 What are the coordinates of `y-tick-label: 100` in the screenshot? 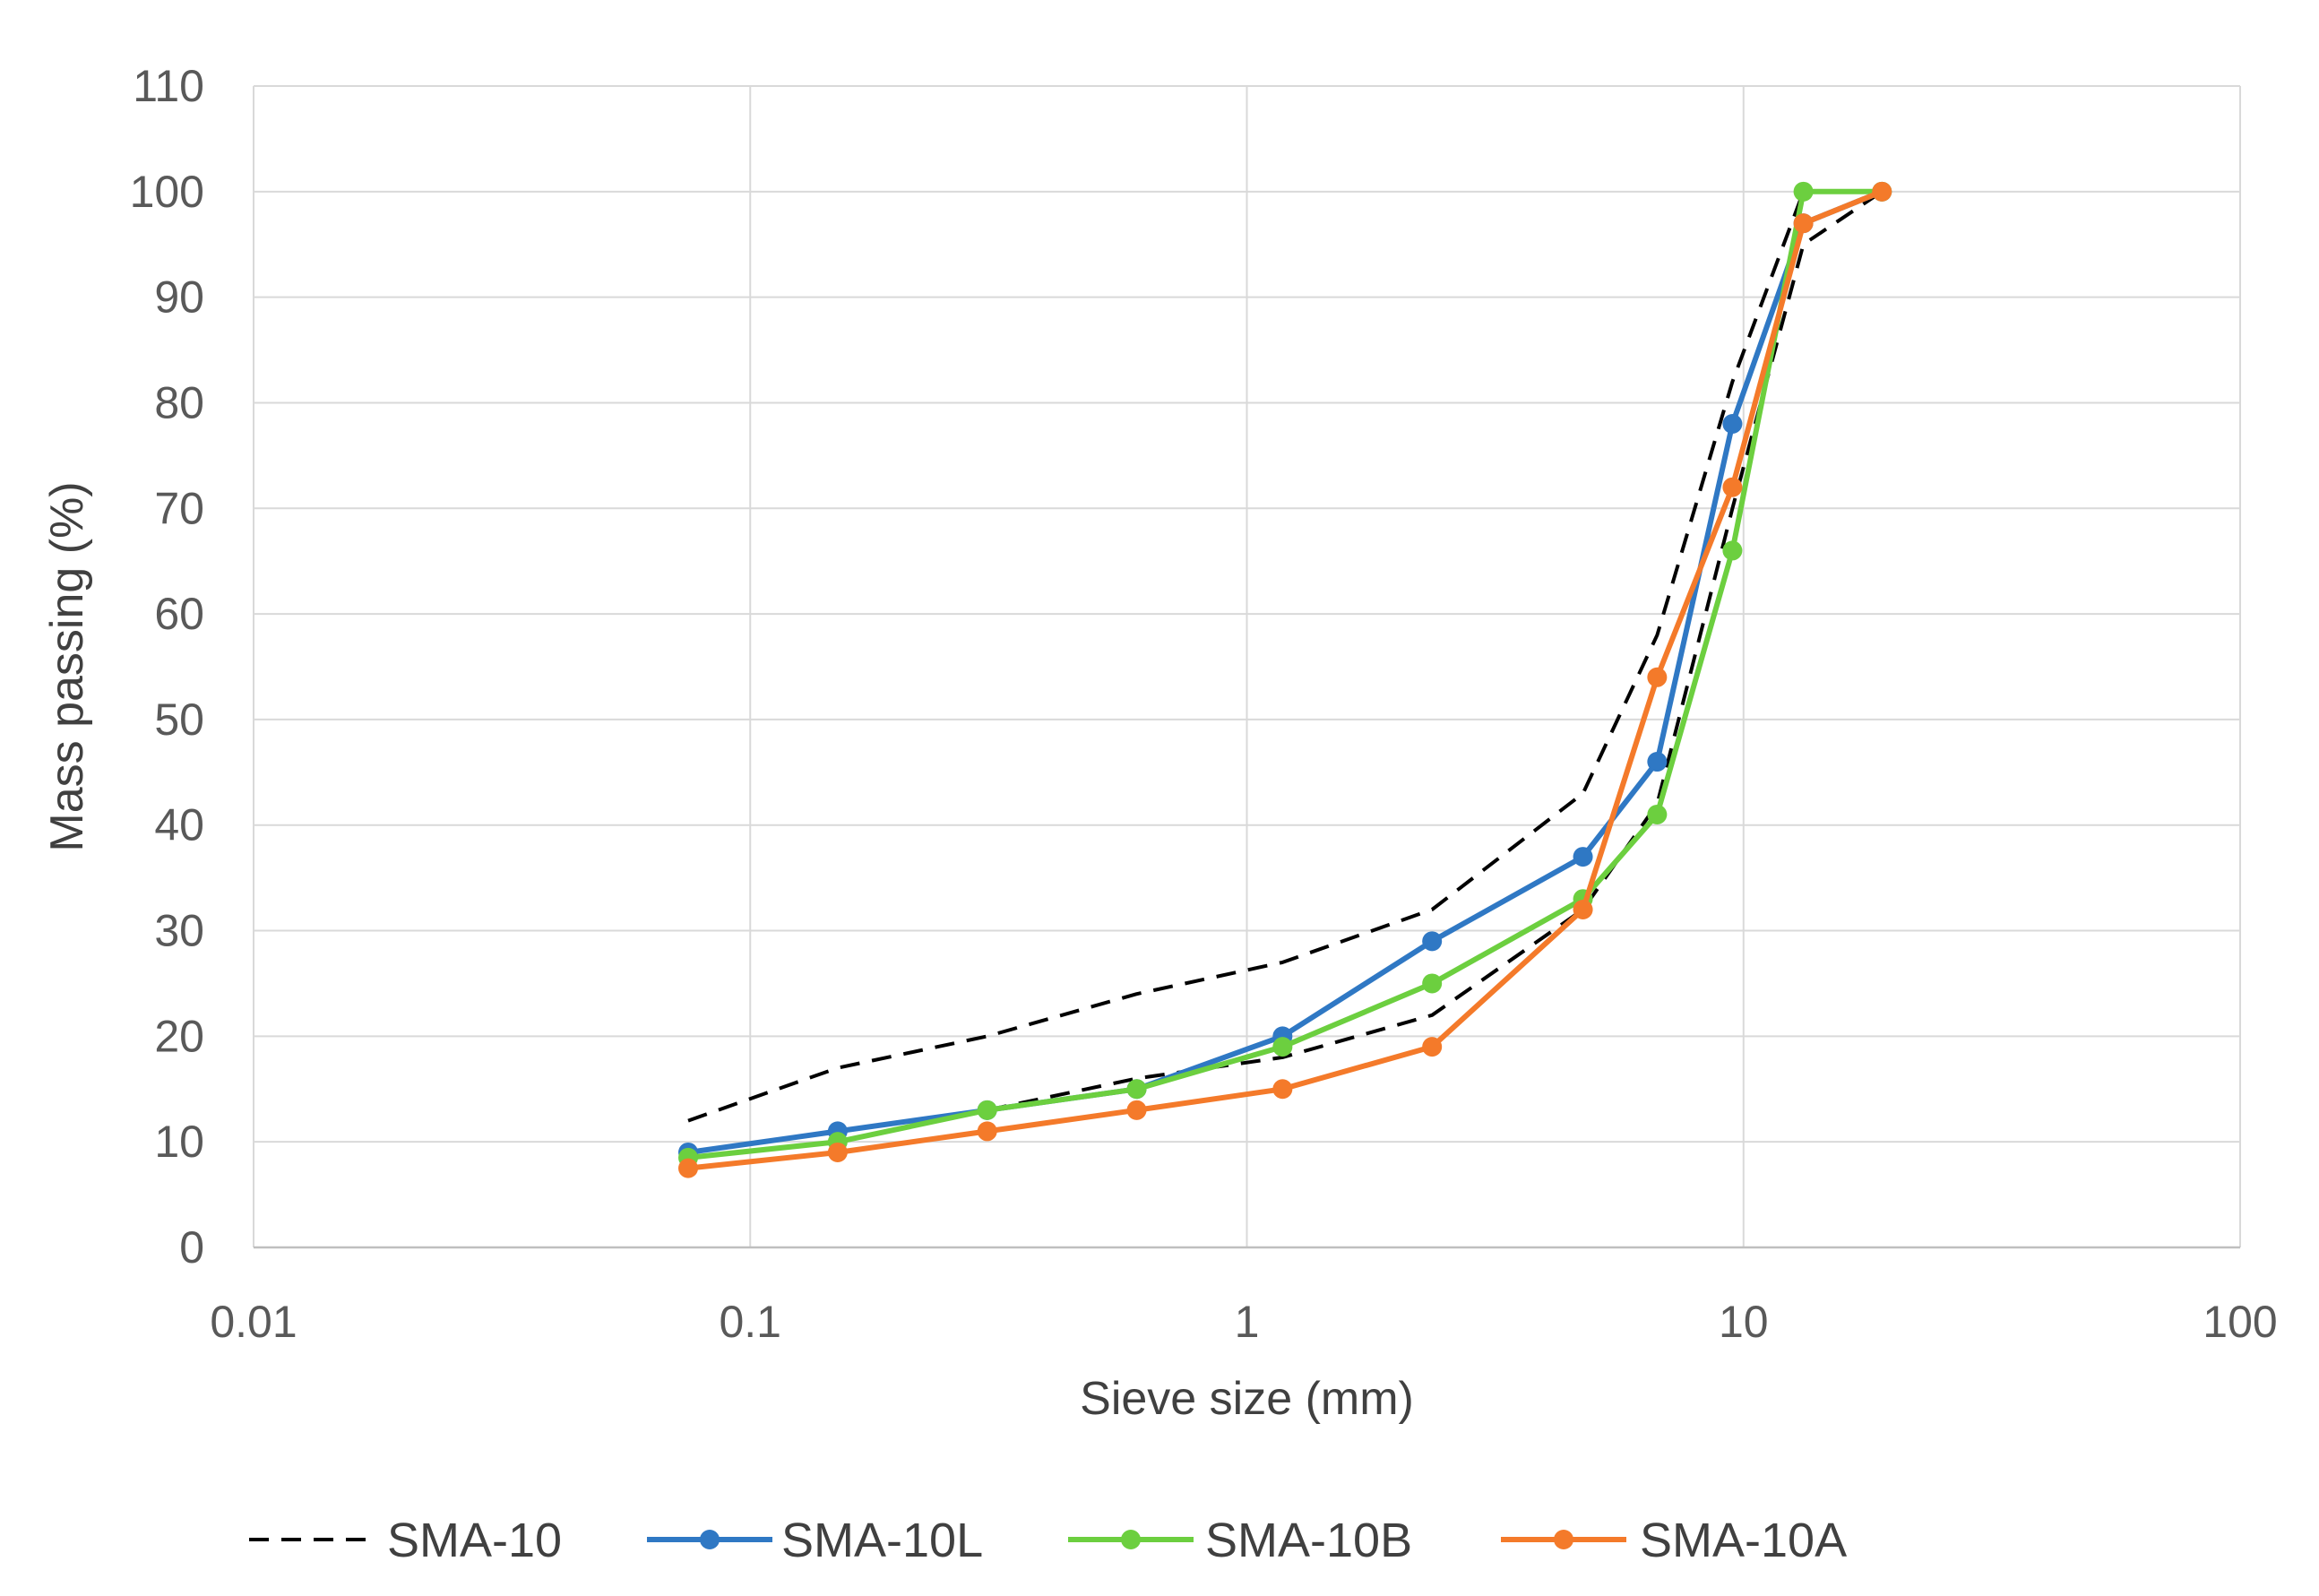 It's located at (167, 192).